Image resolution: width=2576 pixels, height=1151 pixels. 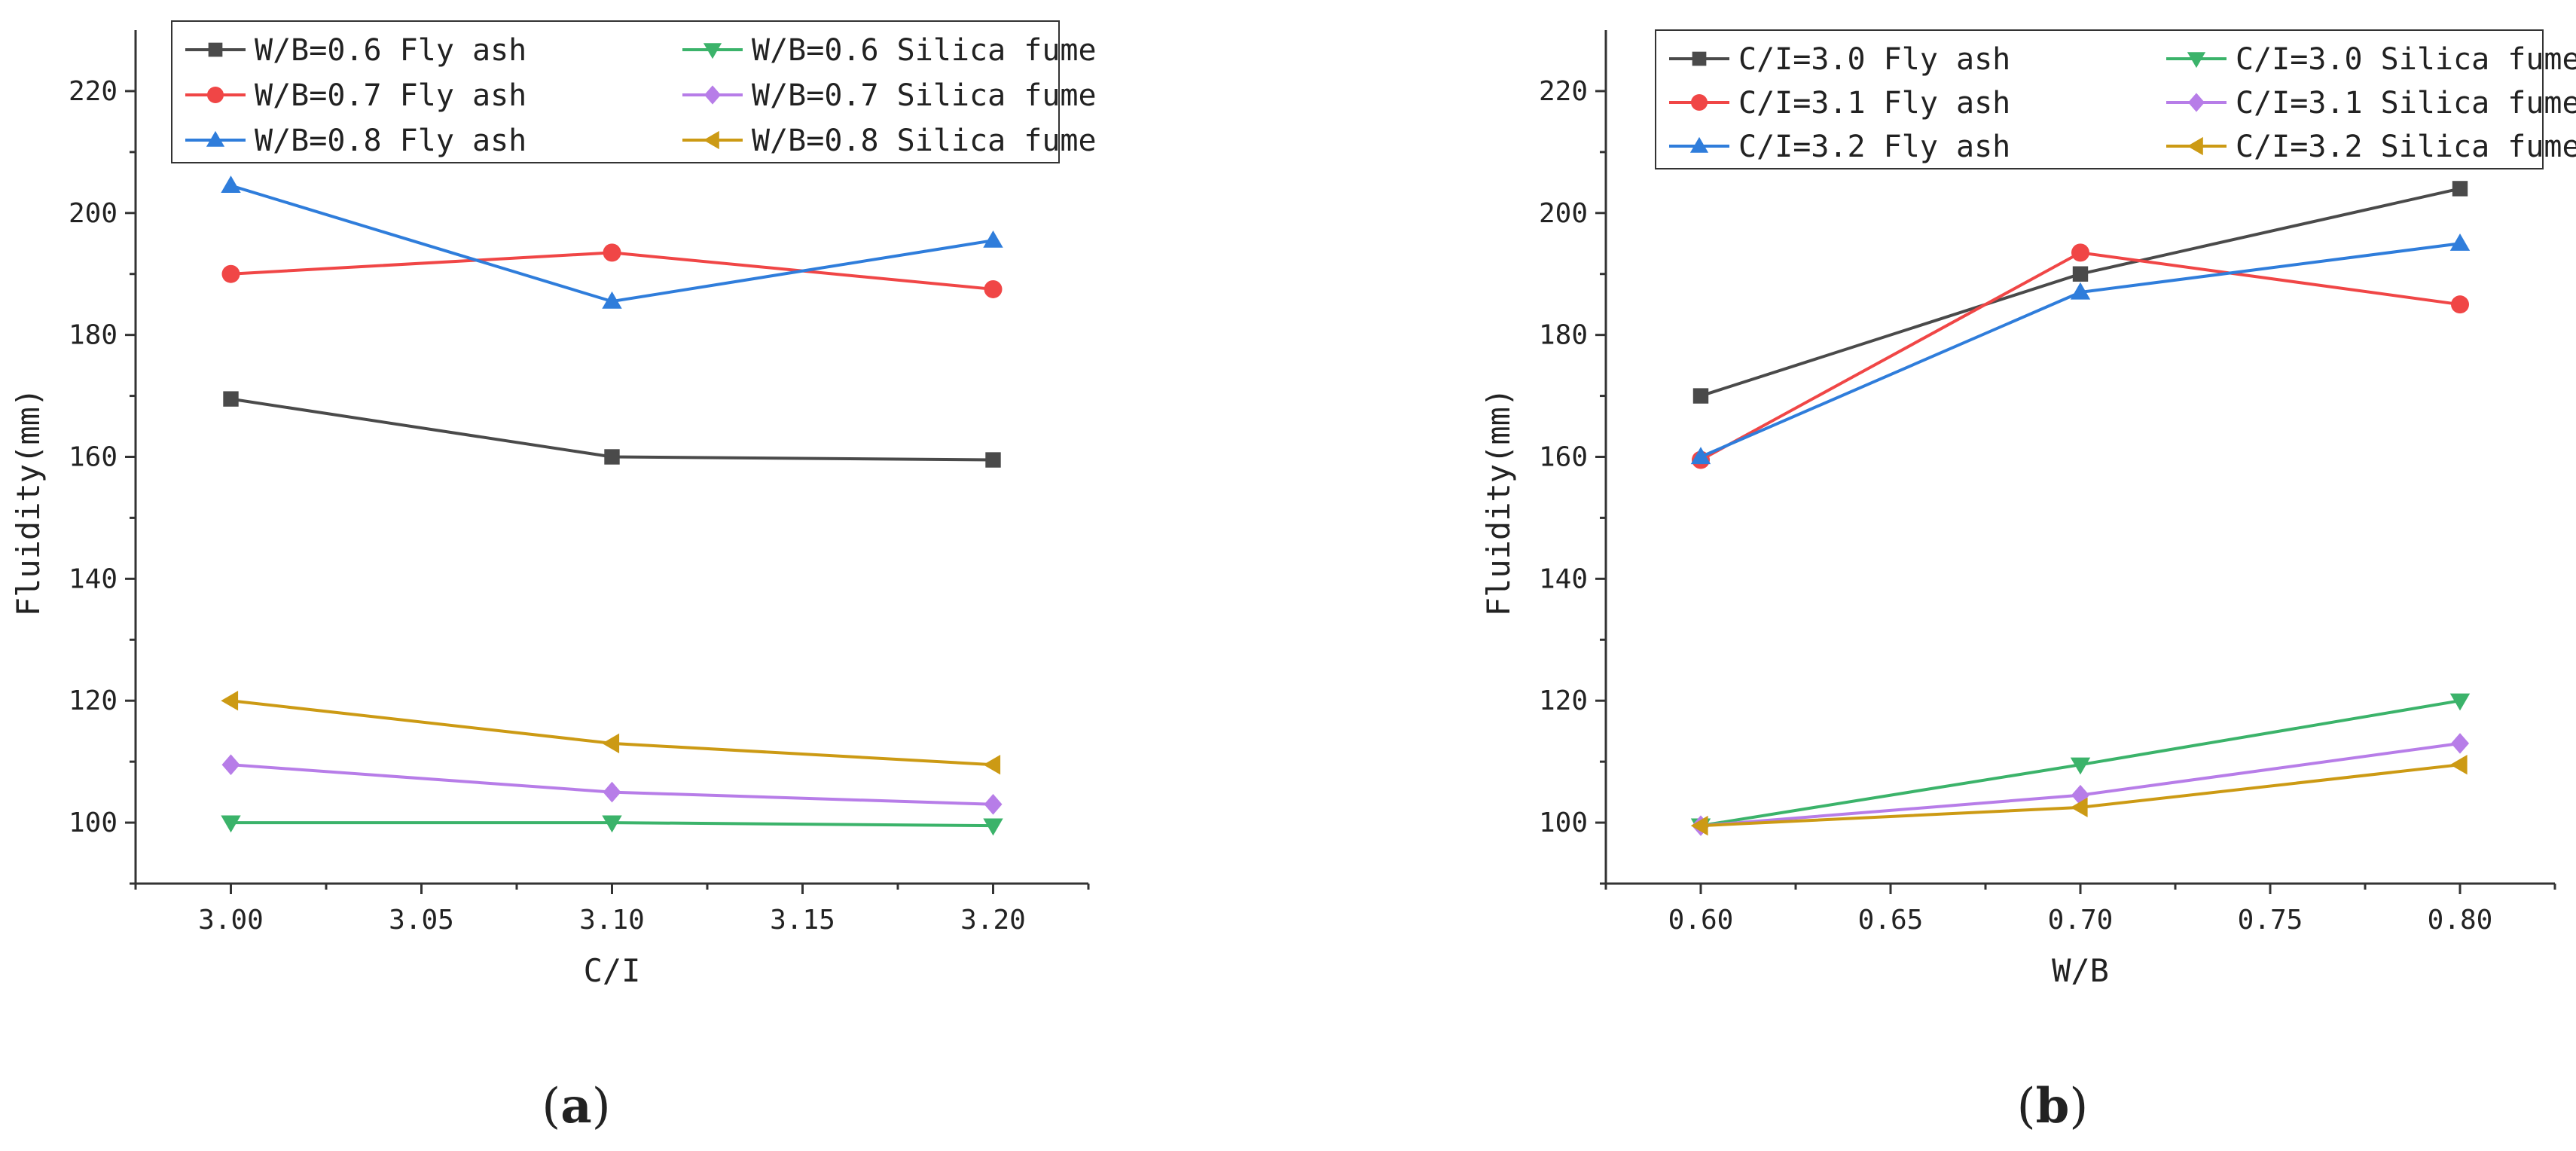 I want to click on x-tick-label: 3.05, so click(x=422, y=921).